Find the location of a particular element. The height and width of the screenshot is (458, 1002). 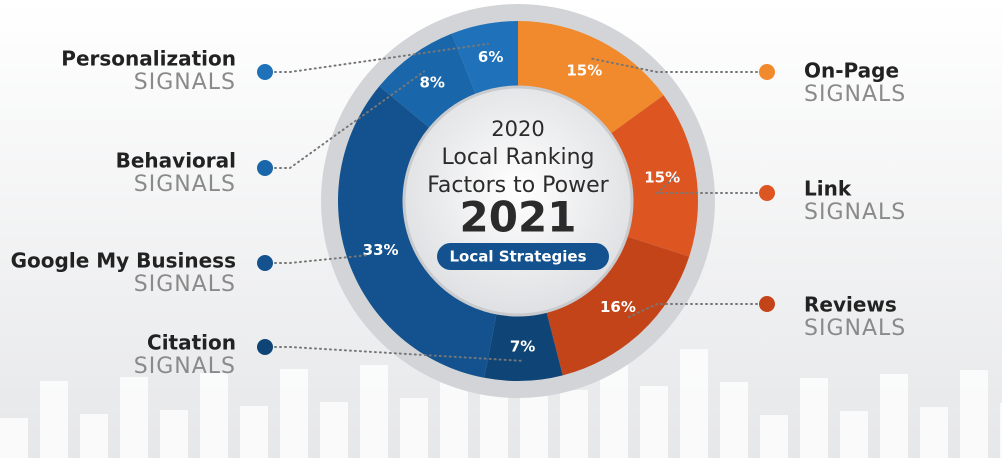

category-name: On-Page is located at coordinates (851, 71).